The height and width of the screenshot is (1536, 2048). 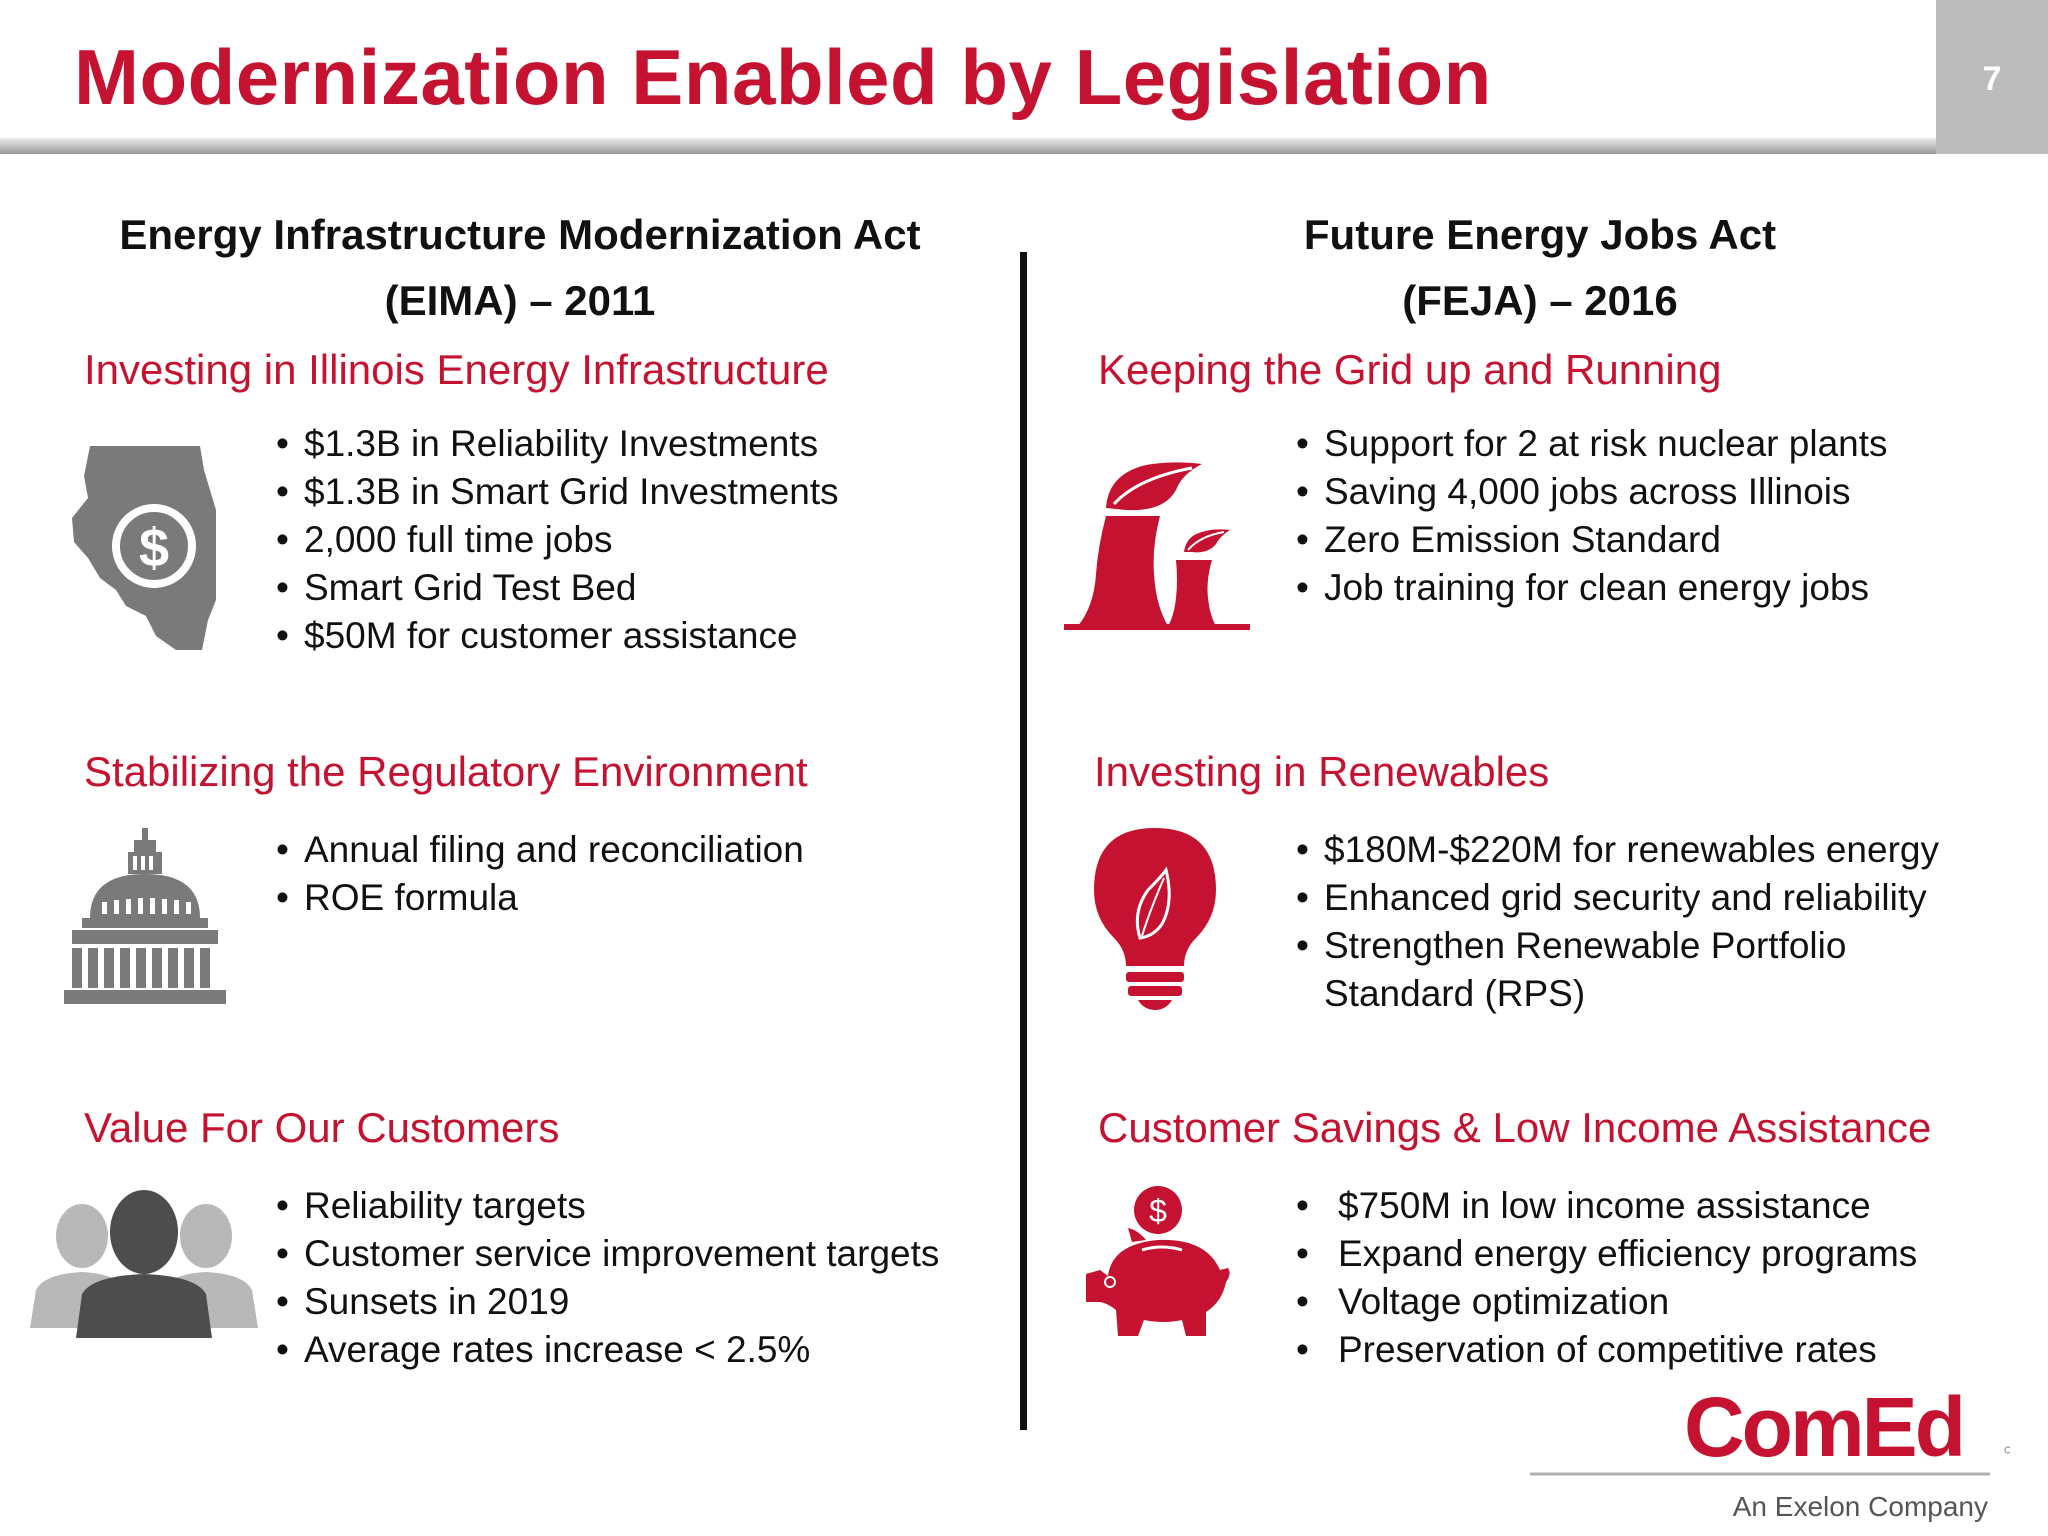 I want to click on feja-heading: Future Energy Jobs Act (FEJA) – 2016, so click(x=1540, y=268).